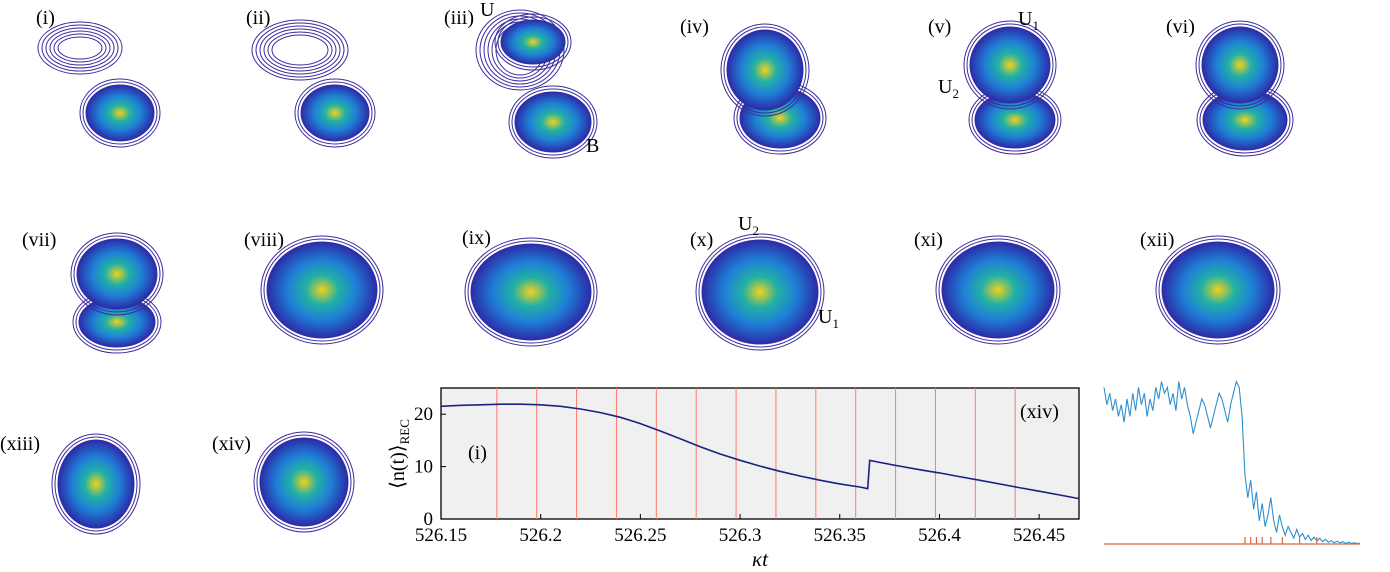 Image resolution: width=1390 pixels, height=572 pixels. What do you see at coordinates (540, 535) in the screenshot?
I see `x-tick-label: 526.2` at bounding box center [540, 535].